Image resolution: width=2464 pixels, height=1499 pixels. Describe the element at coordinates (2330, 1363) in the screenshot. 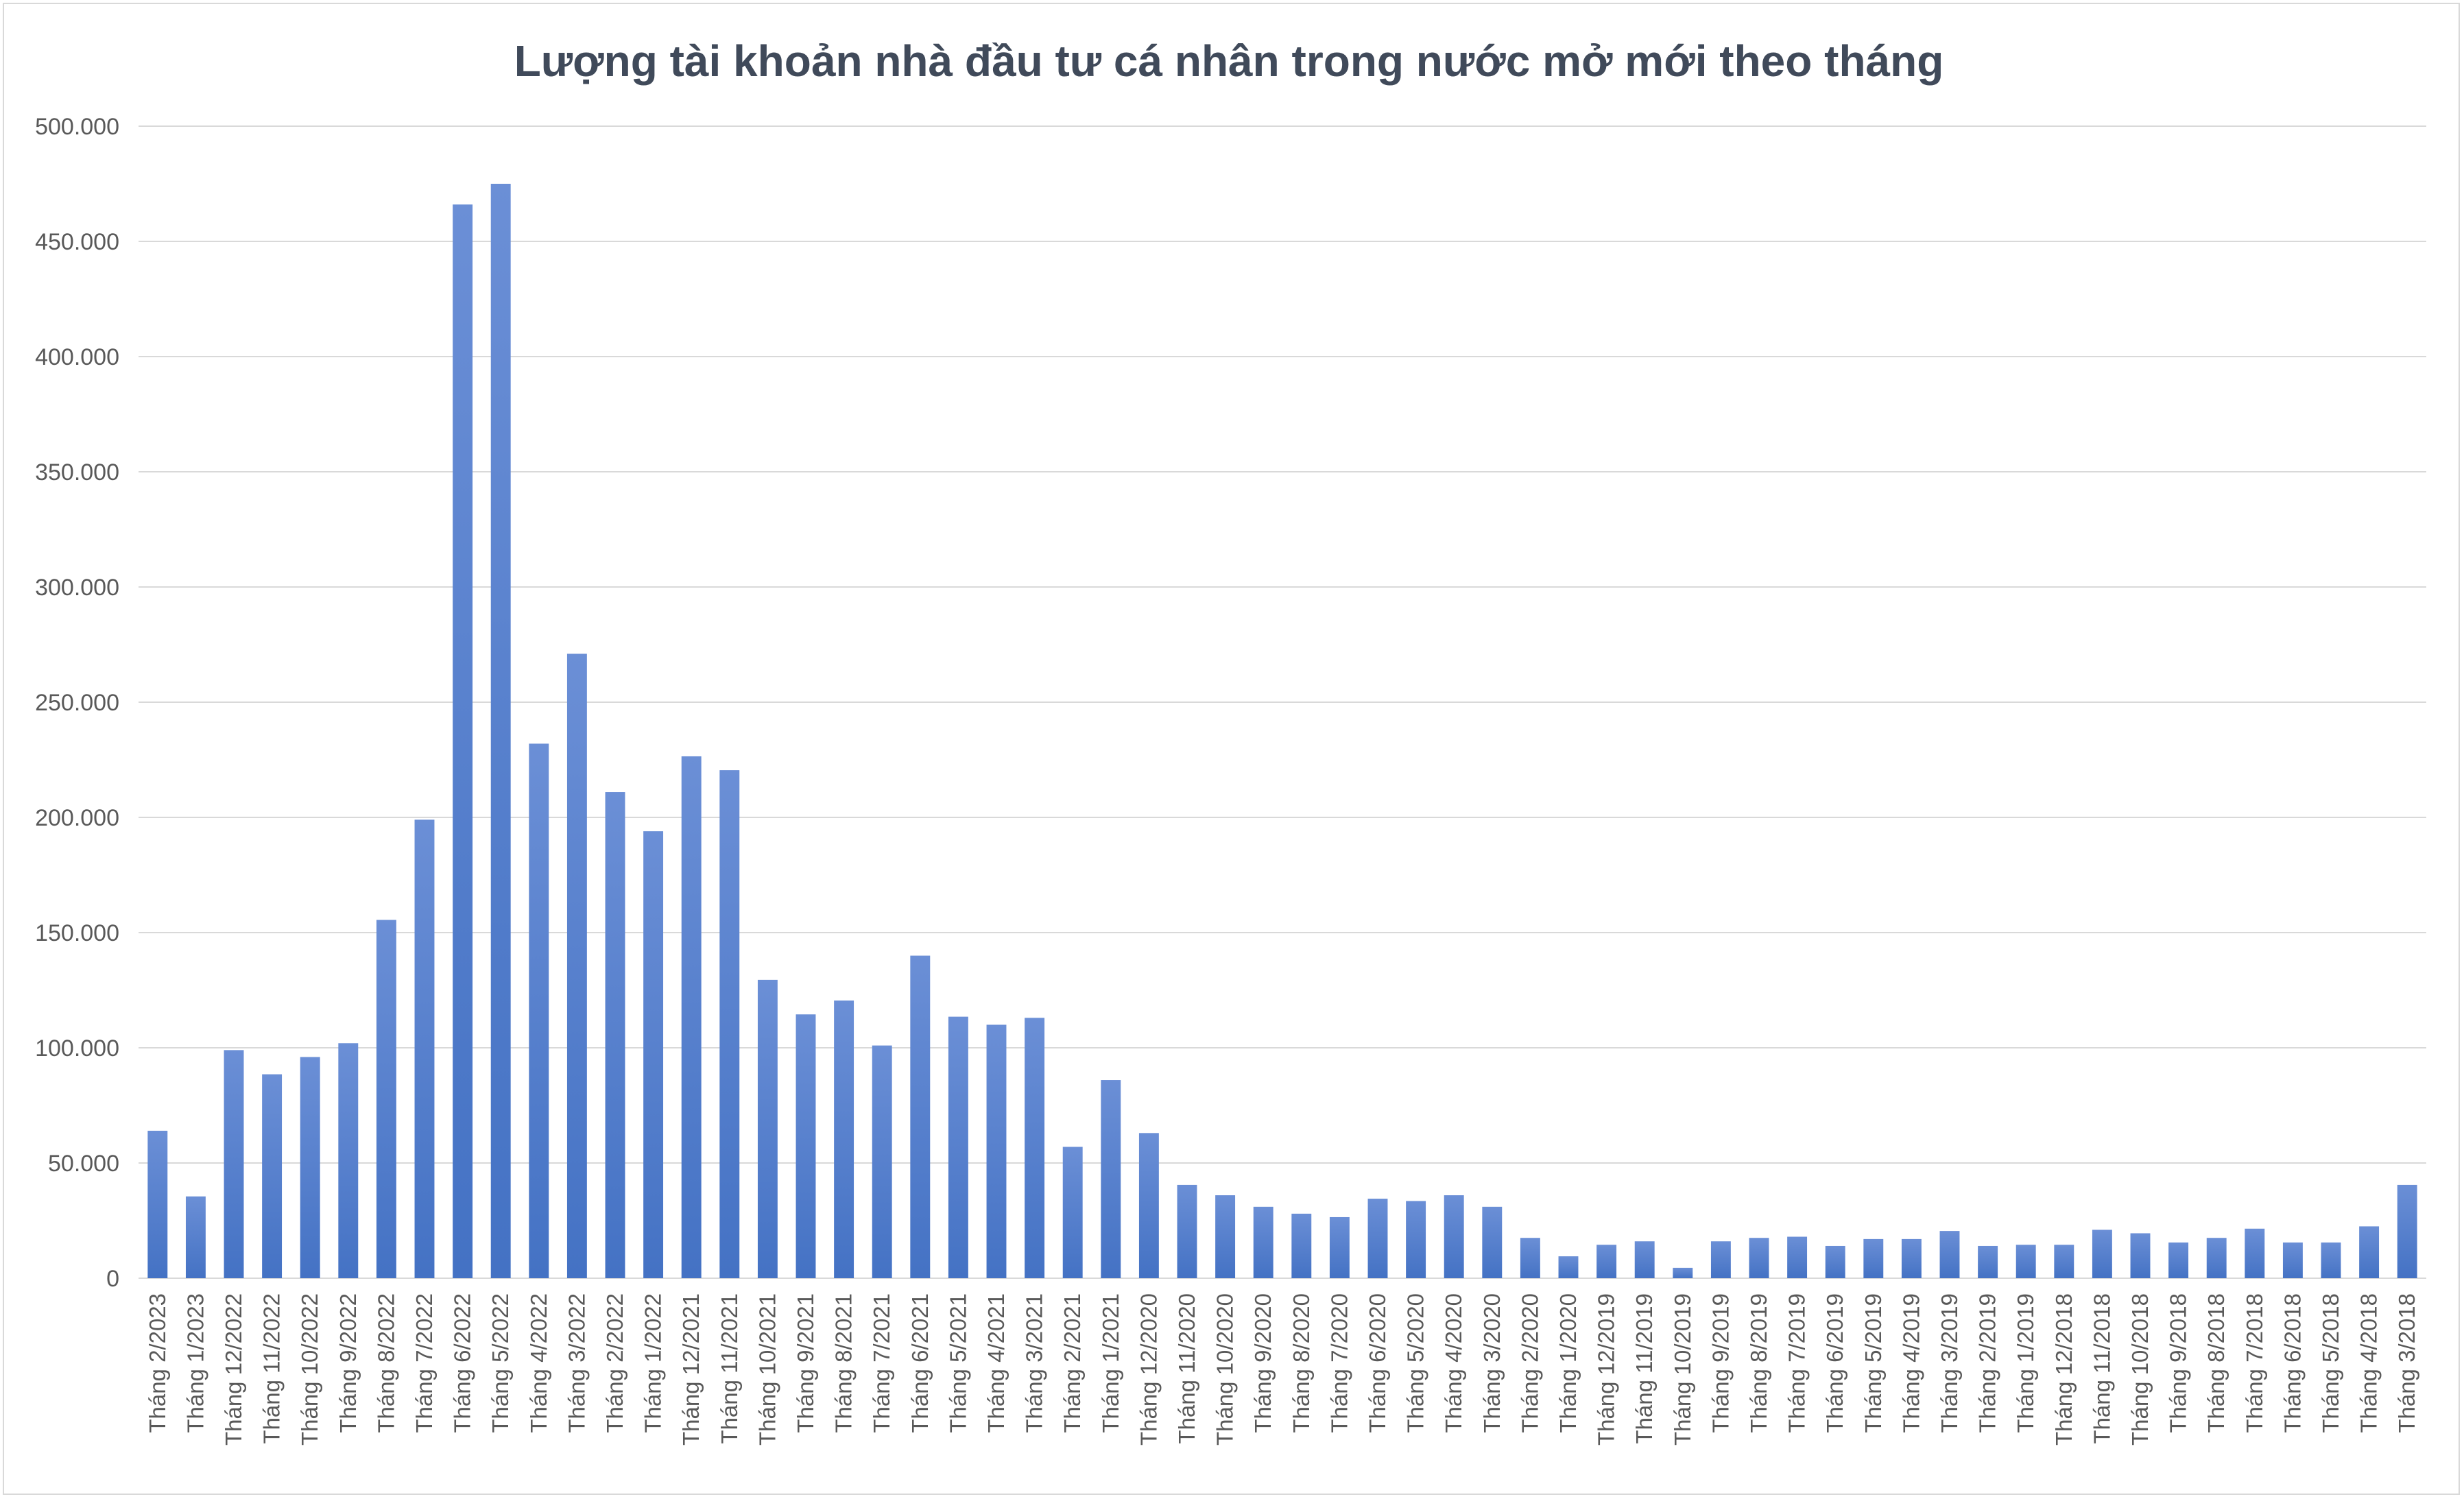

I see `x-tick-label: Tháng 5/2018` at that location.